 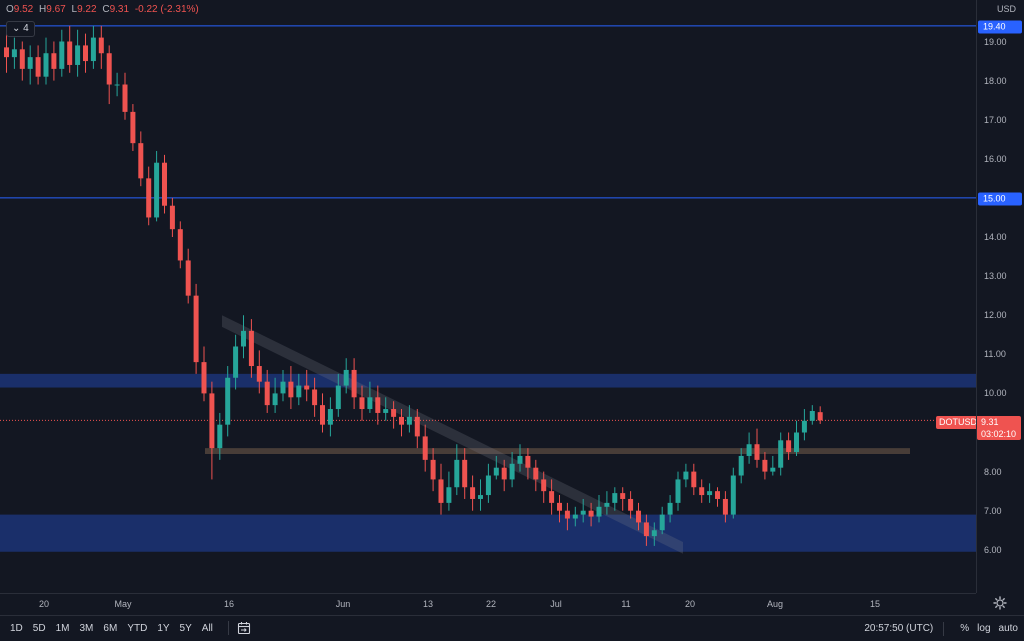 I want to click on collapse-indicators-button: ⌄ 4, so click(x=20, y=29).